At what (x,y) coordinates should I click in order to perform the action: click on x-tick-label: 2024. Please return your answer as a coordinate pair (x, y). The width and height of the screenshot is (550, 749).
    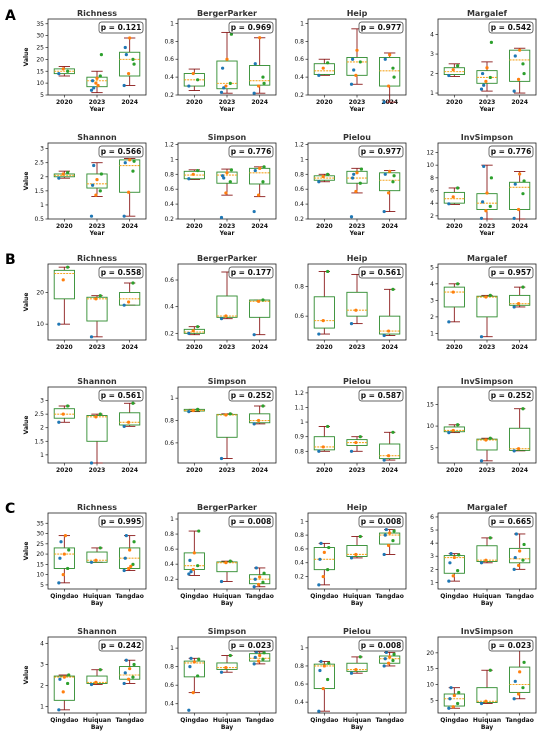
    Looking at the image, I should click on (519, 470).